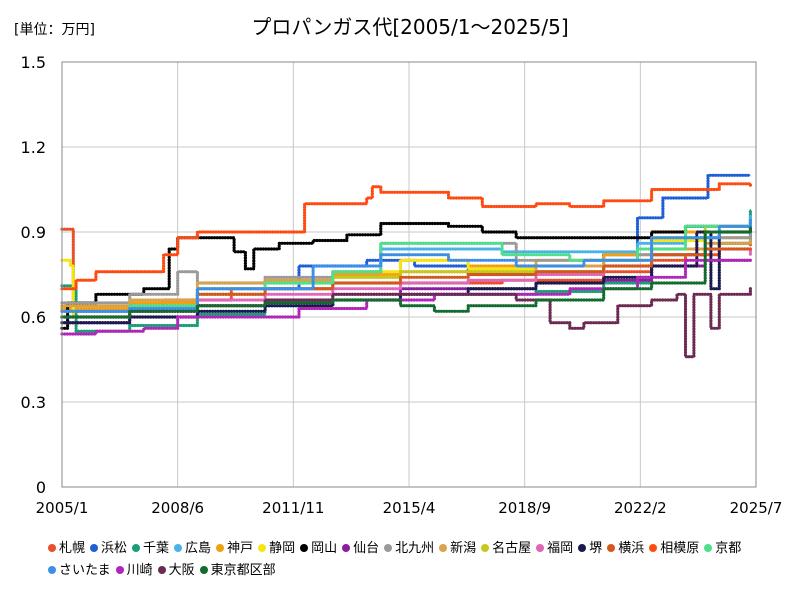  Describe the element at coordinates (181, 570) in the screenshot. I see `legend-label: 大阪` at that location.